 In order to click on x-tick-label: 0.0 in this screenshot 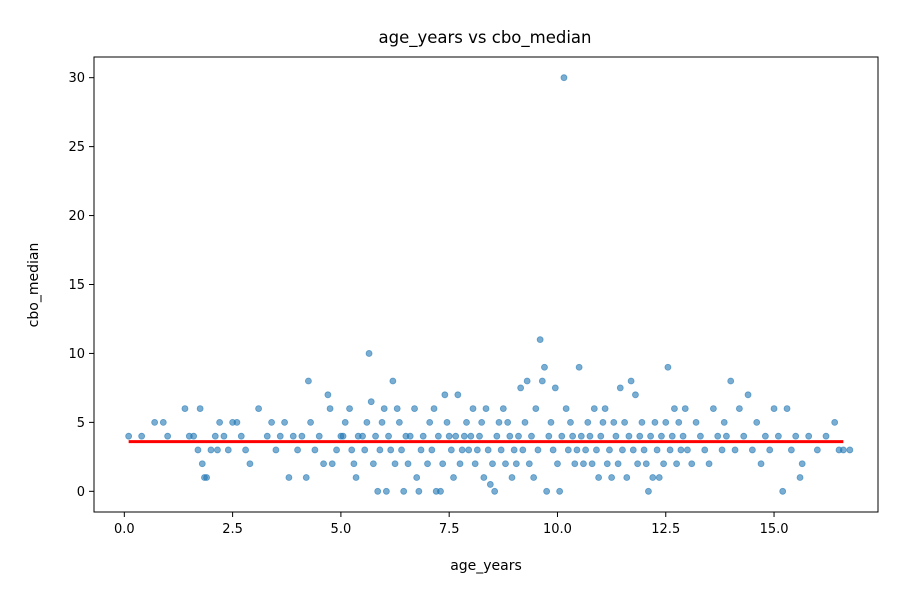, I will do `click(124, 529)`.